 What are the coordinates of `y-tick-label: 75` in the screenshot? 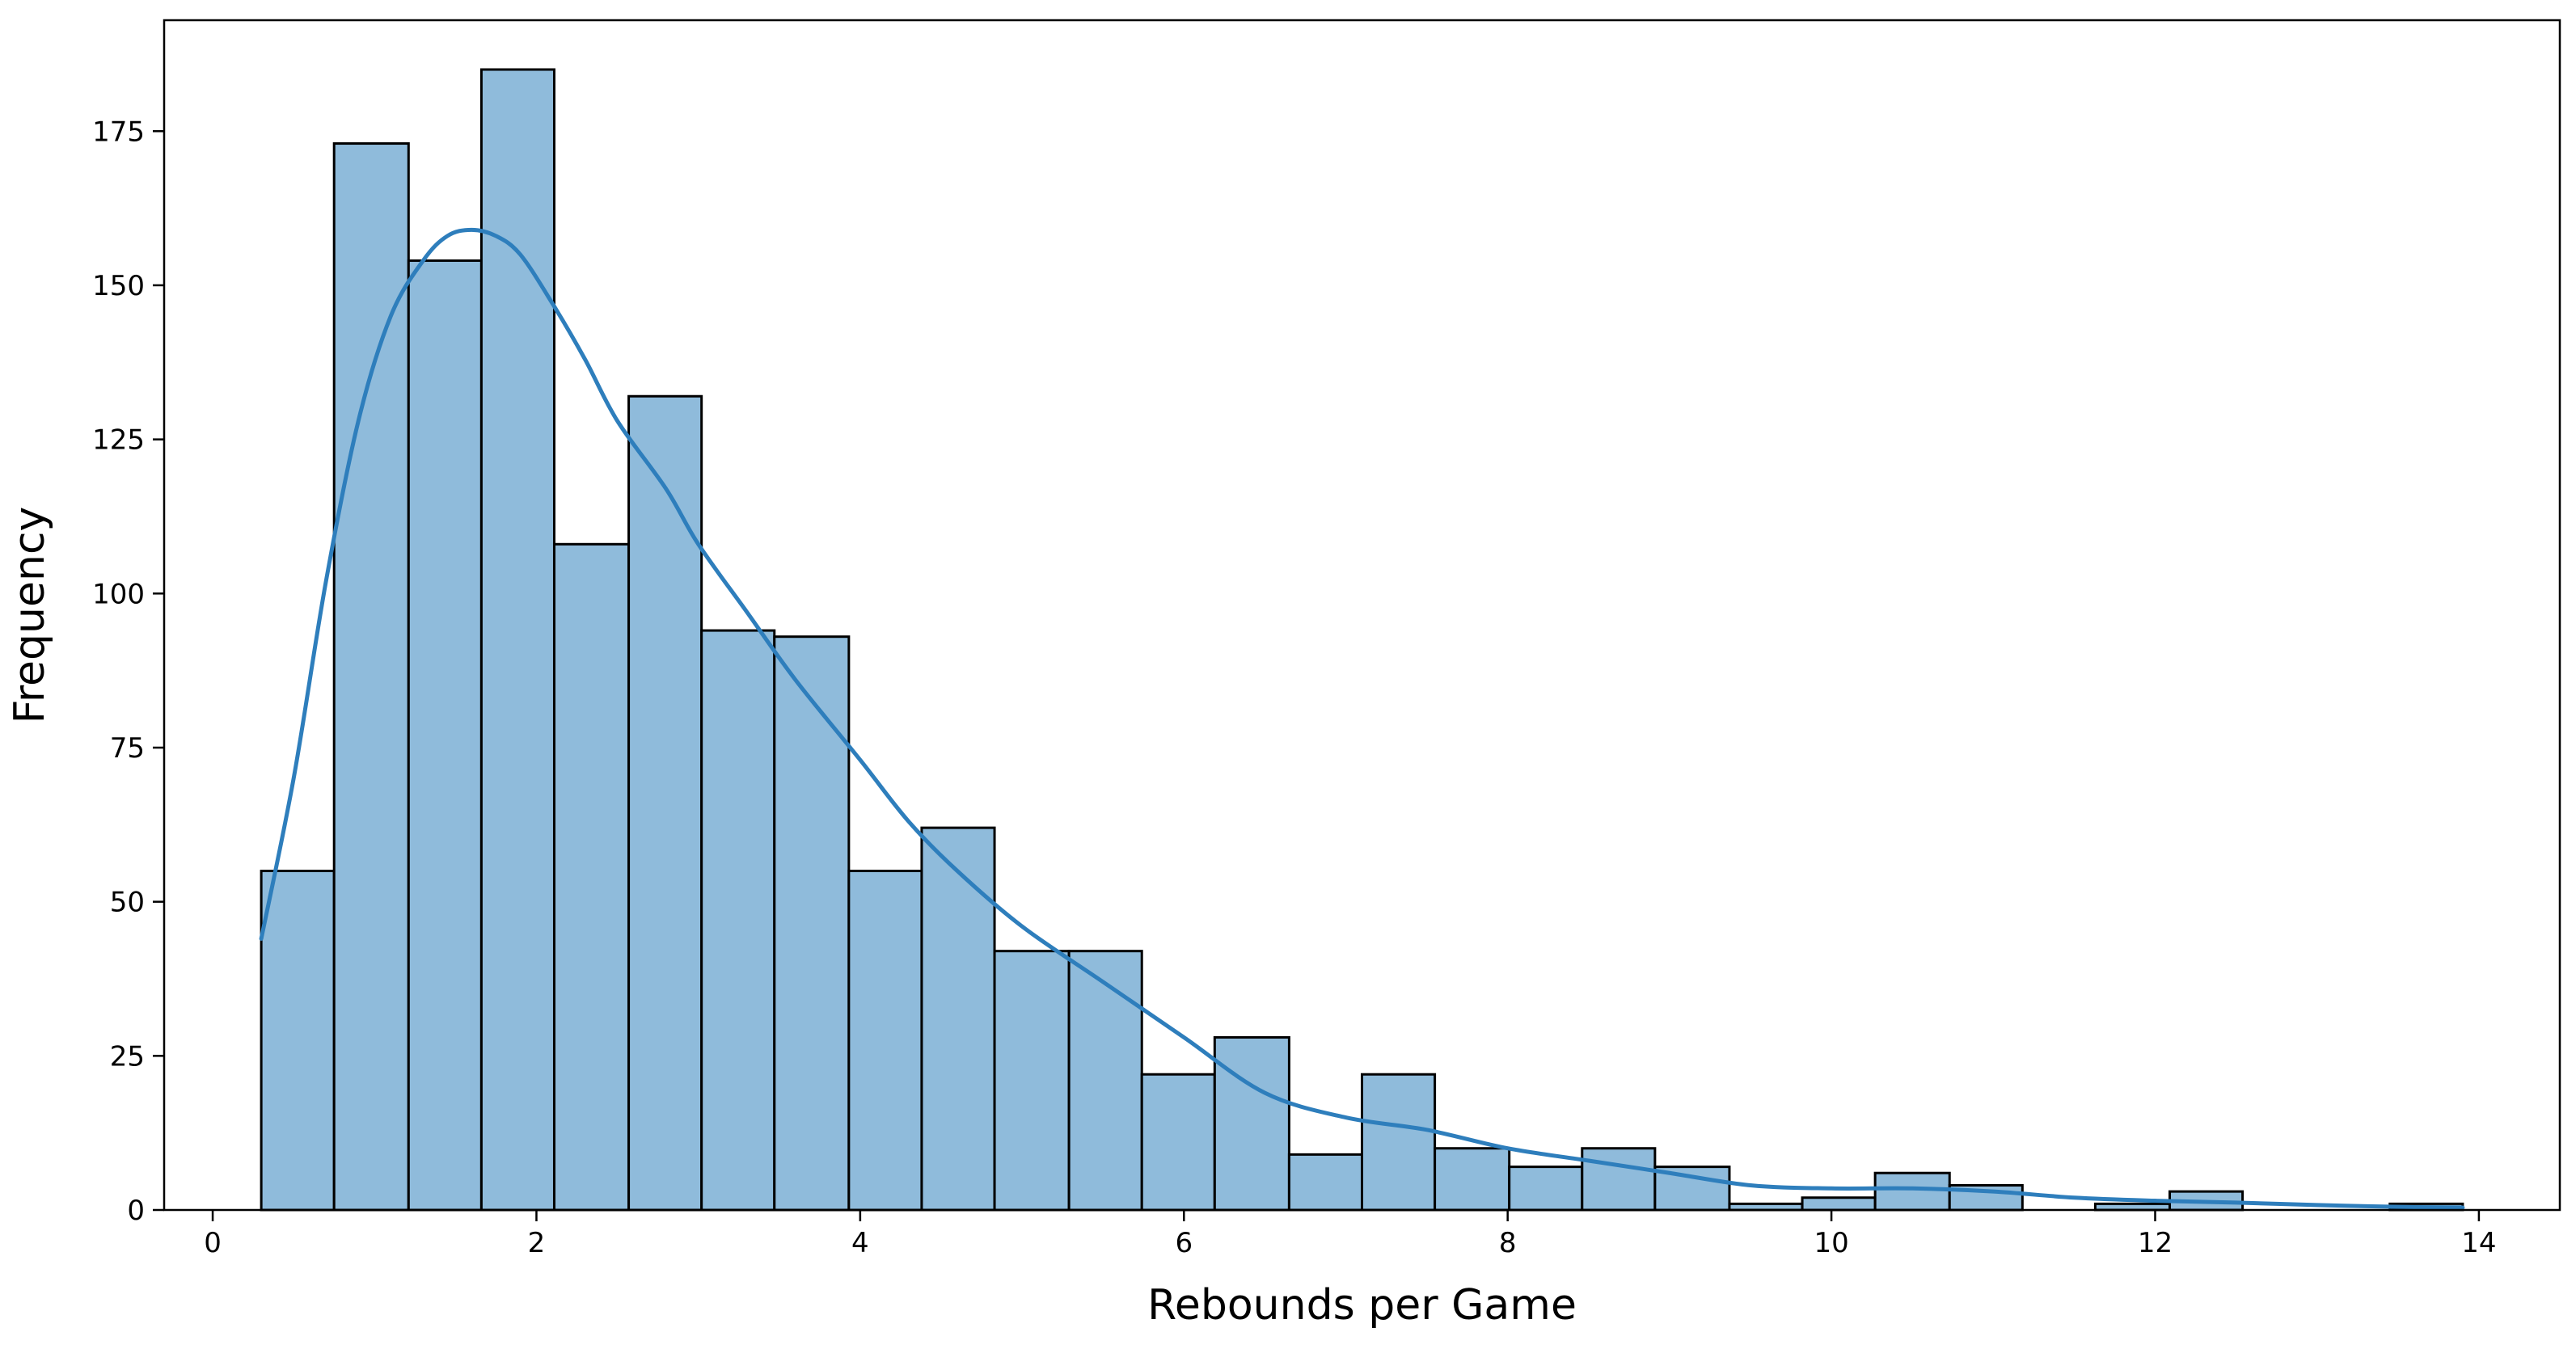 It's located at (127, 748).